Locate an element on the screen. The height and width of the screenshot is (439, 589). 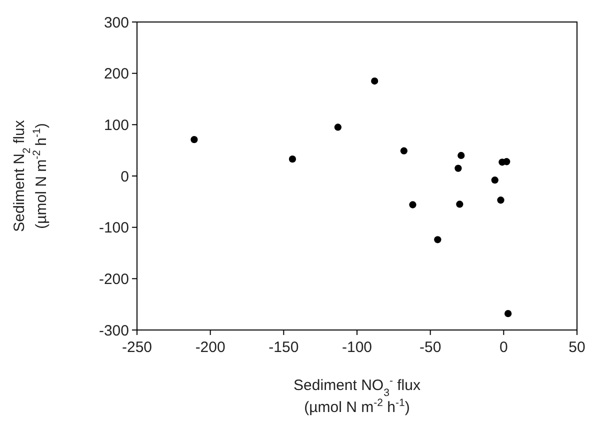
y-tick-label: 200 is located at coordinates (116, 74).